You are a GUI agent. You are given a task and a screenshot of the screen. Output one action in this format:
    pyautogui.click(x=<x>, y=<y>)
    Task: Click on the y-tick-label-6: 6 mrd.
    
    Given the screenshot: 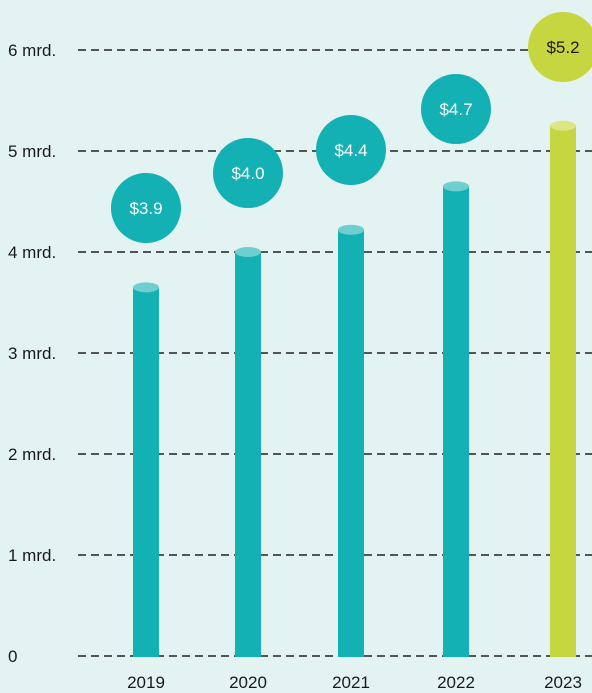 What is the action you would take?
    pyautogui.click(x=32, y=50)
    